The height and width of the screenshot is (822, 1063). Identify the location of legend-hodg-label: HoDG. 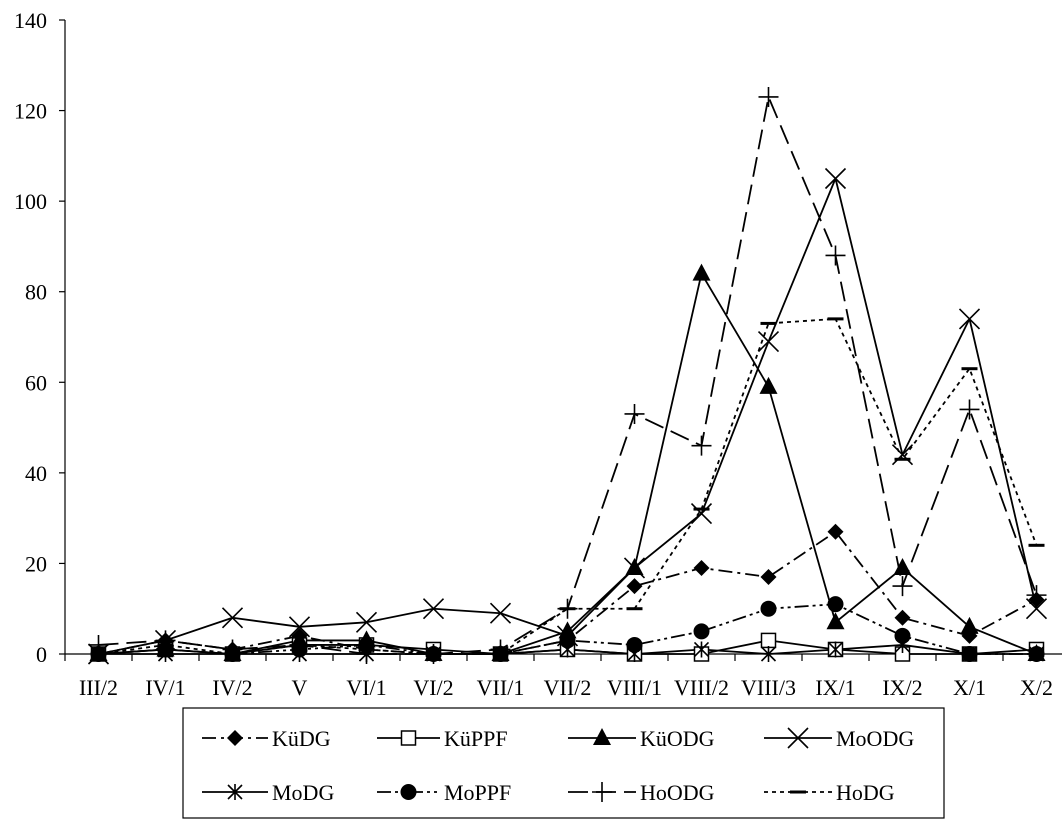
(865, 792).